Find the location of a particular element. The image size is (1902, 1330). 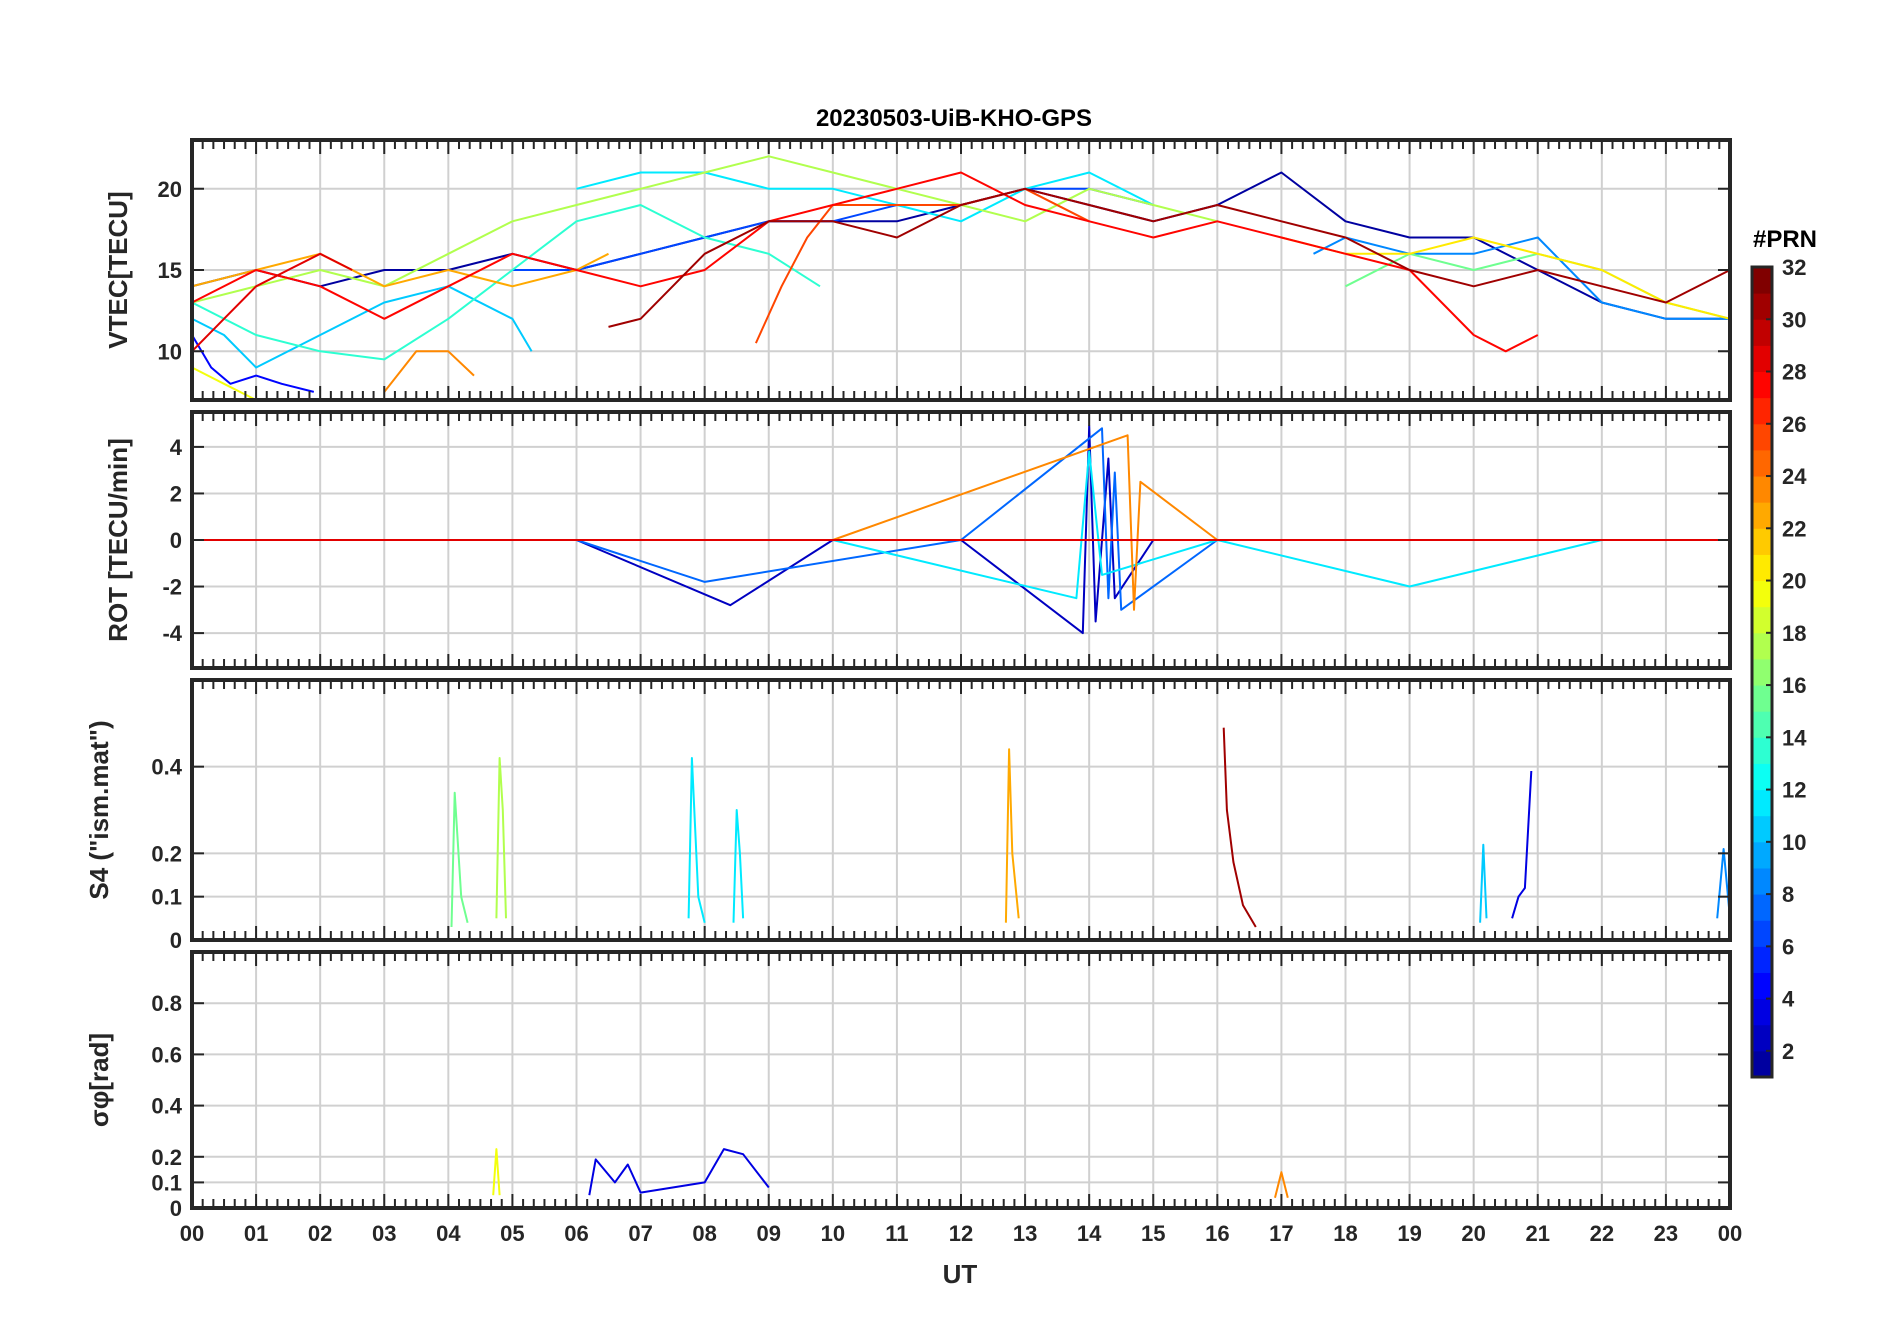

colorbar-frame is located at coordinates (1762, 672).